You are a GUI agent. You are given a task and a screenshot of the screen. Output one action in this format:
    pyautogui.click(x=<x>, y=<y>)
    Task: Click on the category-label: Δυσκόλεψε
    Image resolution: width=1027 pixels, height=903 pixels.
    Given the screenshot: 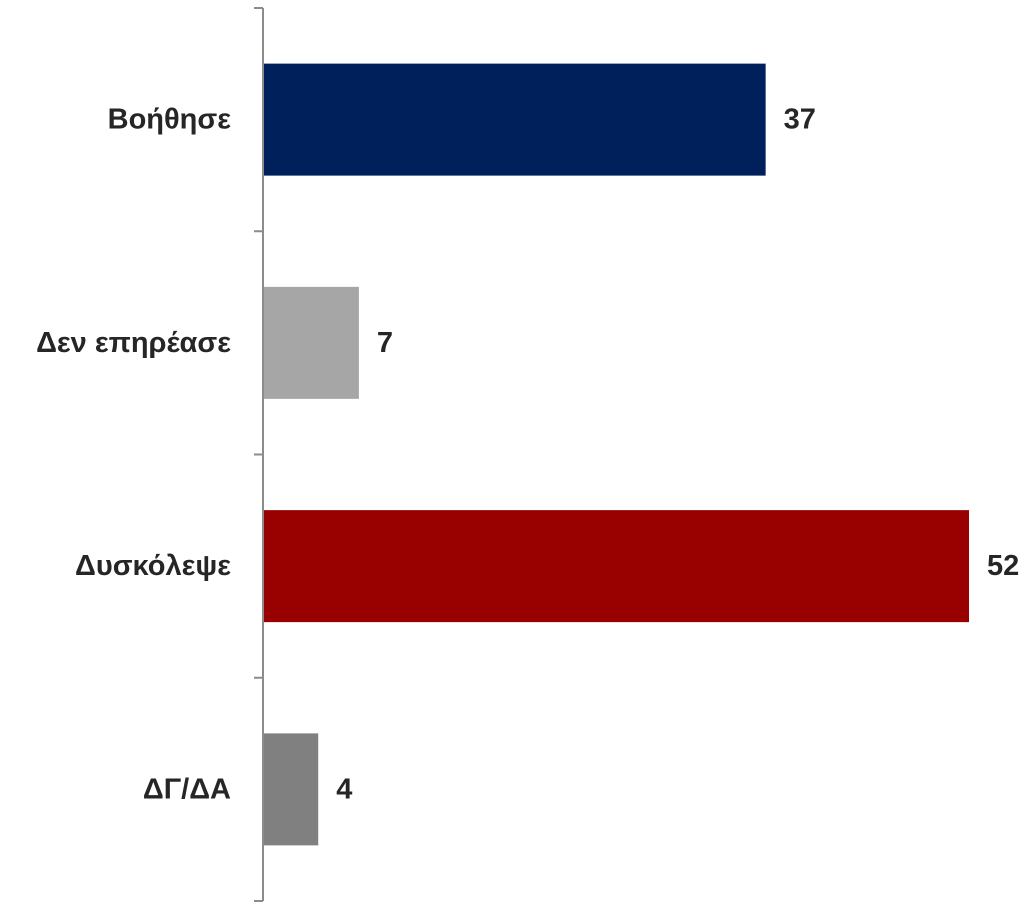 What is the action you would take?
    pyautogui.click(x=153, y=566)
    